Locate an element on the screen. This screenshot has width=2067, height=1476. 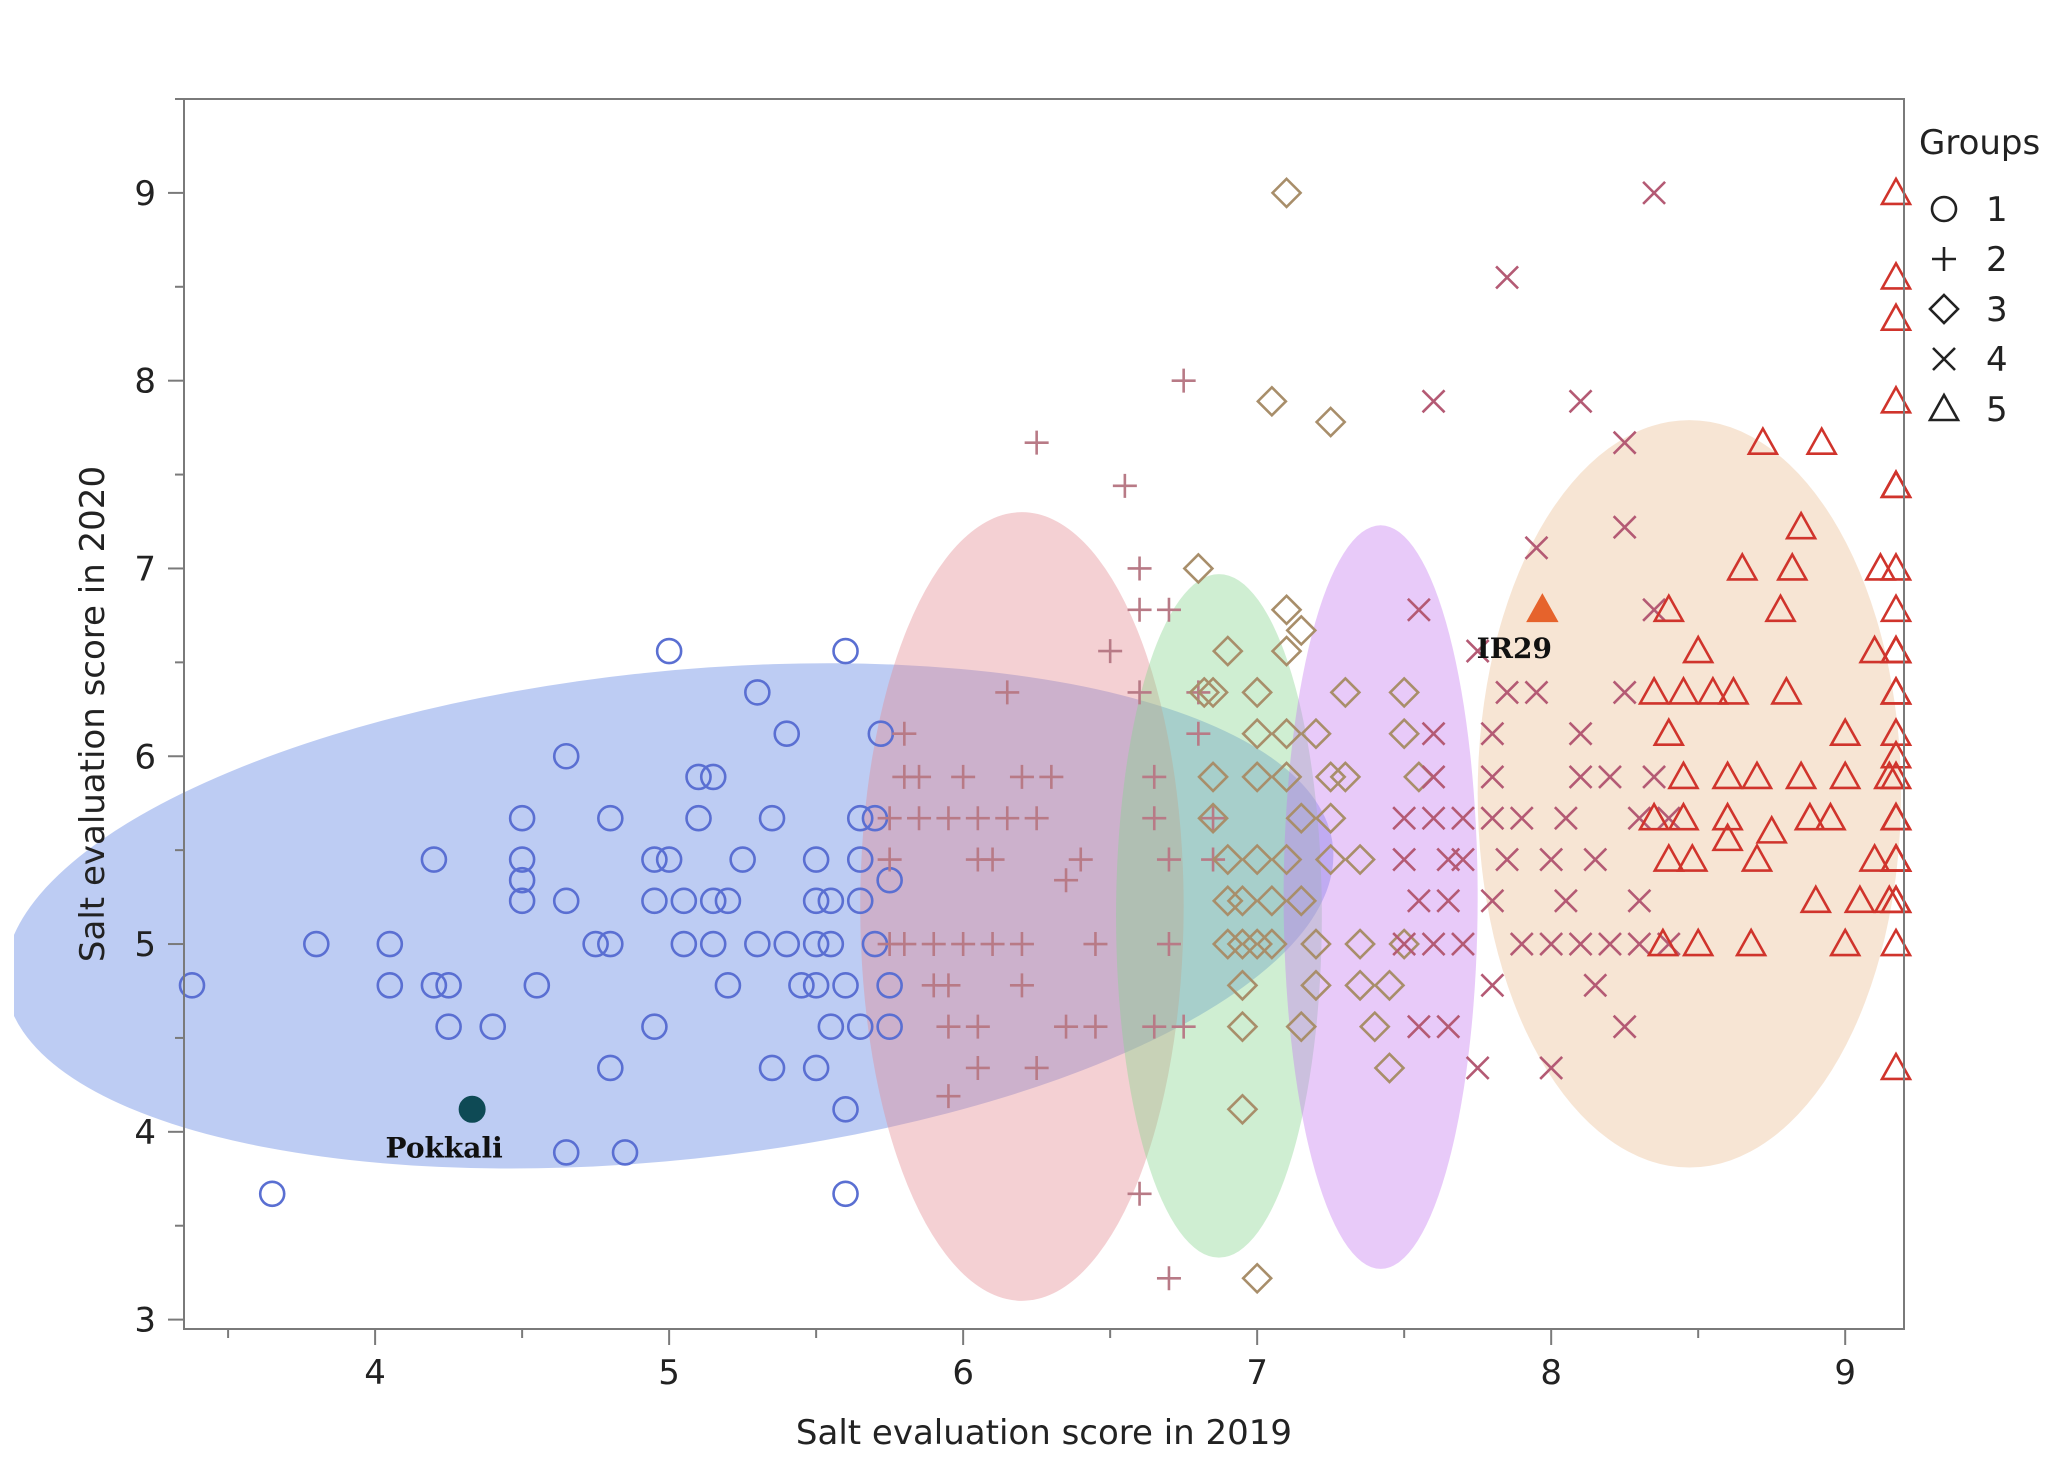
legend-label: 3 is located at coordinates (1997, 310).